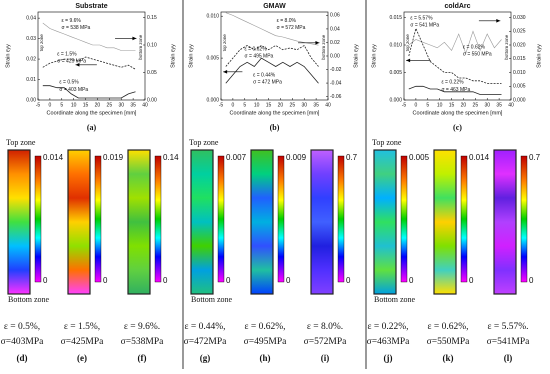 The height and width of the screenshot is (374, 550). What do you see at coordinates (395, 18) in the screenshot?
I see `y-tick-label: 0.015` at bounding box center [395, 18].